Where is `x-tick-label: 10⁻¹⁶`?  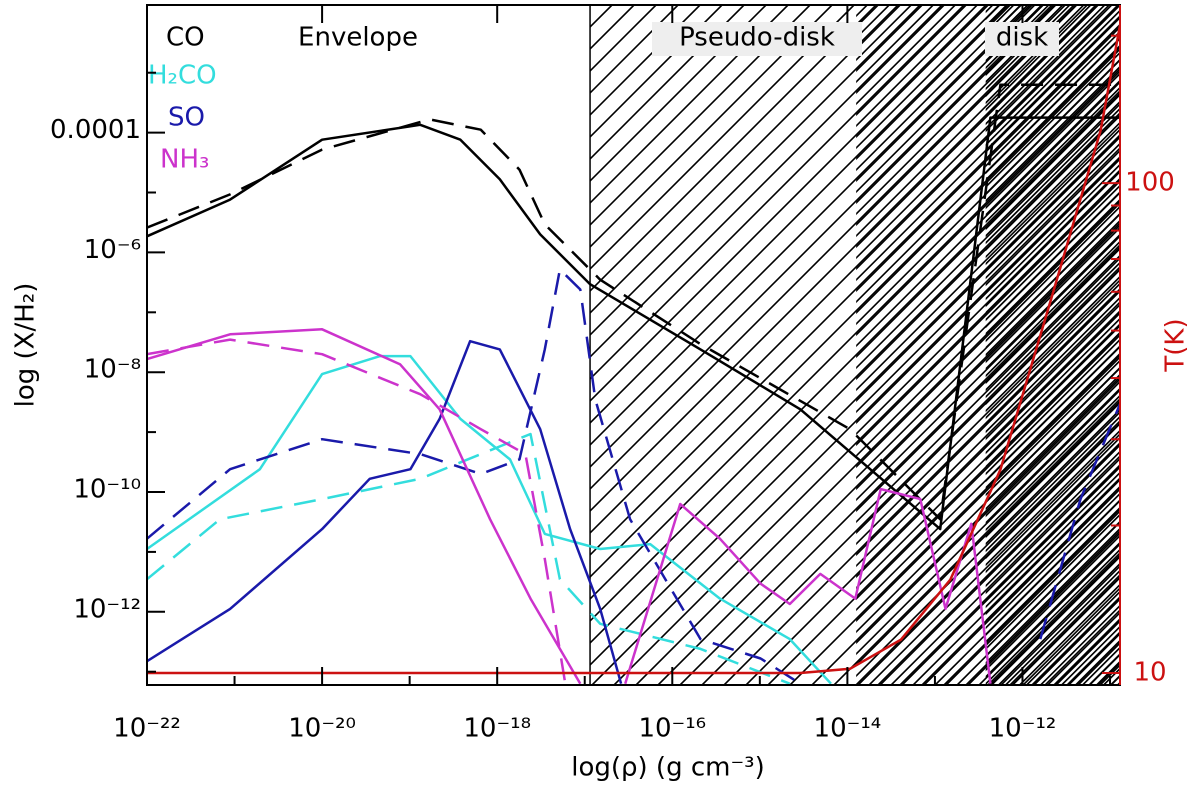
x-tick-label: 10⁻¹⁶ is located at coordinates (672, 729).